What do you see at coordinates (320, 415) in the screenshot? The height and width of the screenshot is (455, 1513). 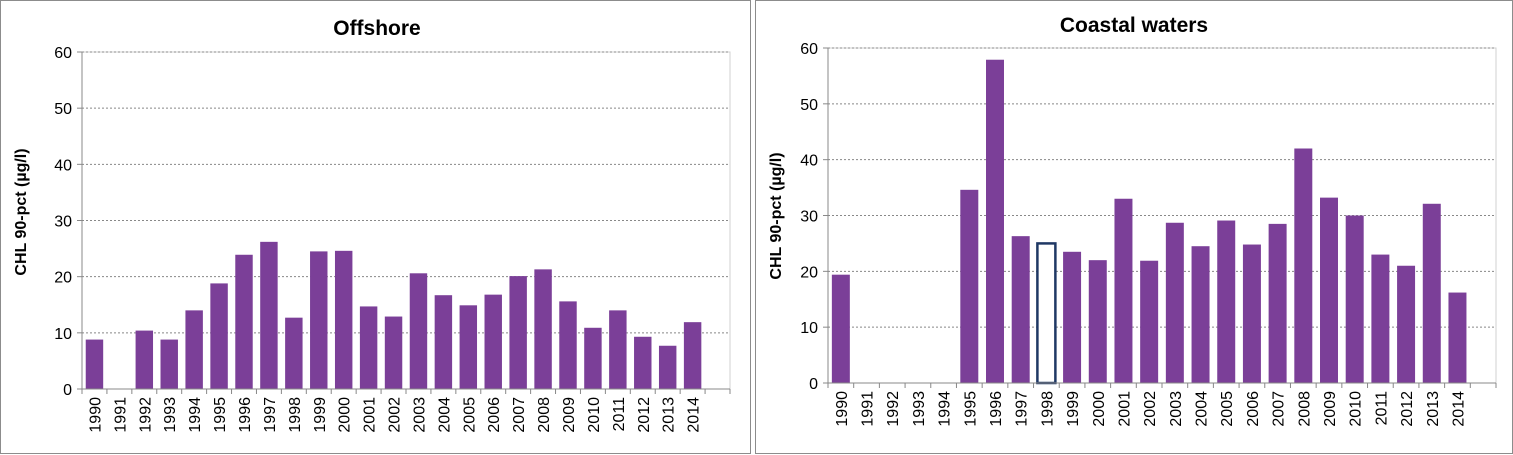 I see `x-tick-label: 1999` at bounding box center [320, 415].